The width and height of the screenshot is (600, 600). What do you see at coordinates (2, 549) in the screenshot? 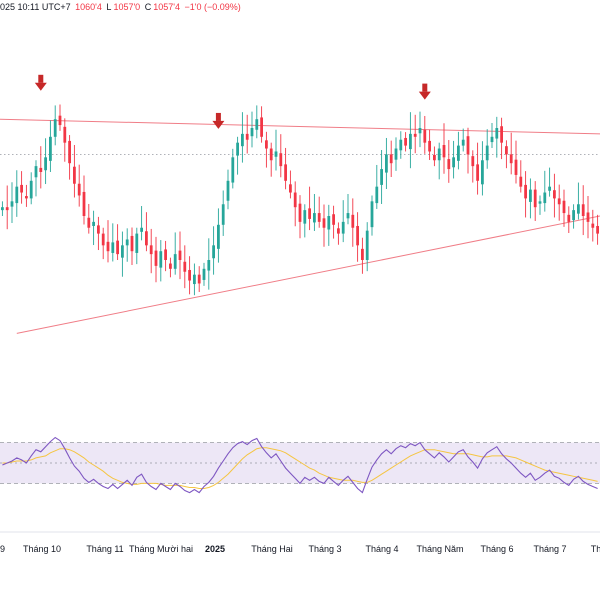
I see `time-axis-label: 9` at bounding box center [2, 549].